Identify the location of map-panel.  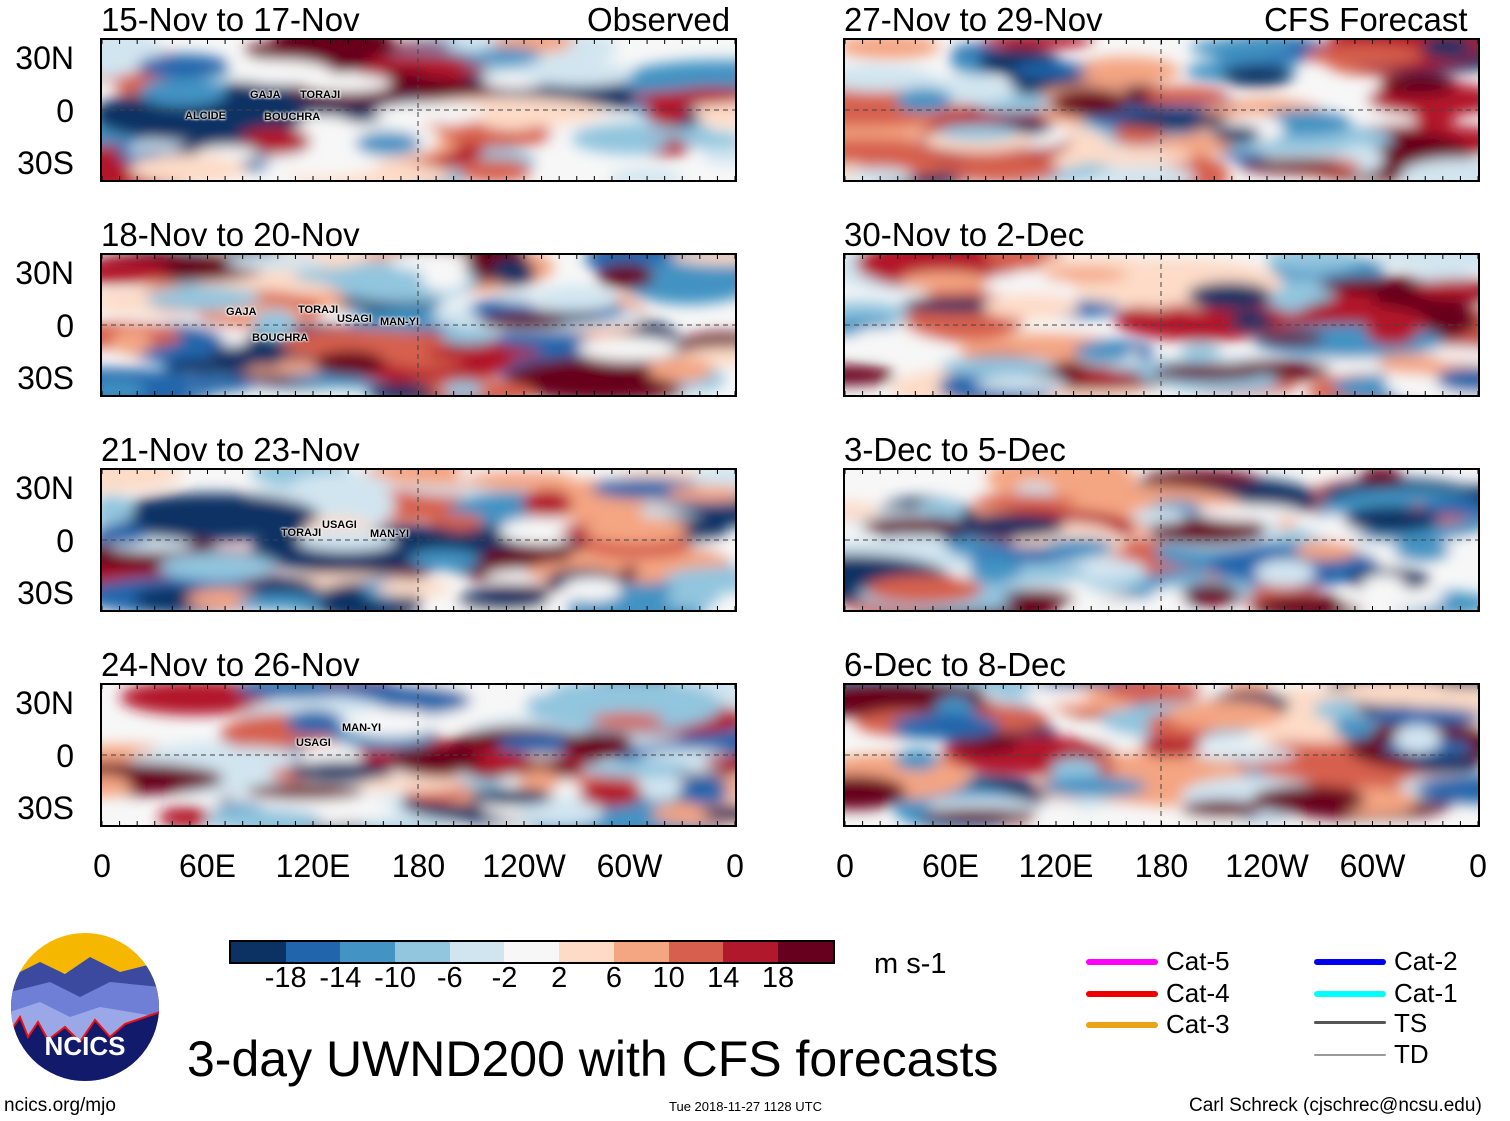
(418, 540).